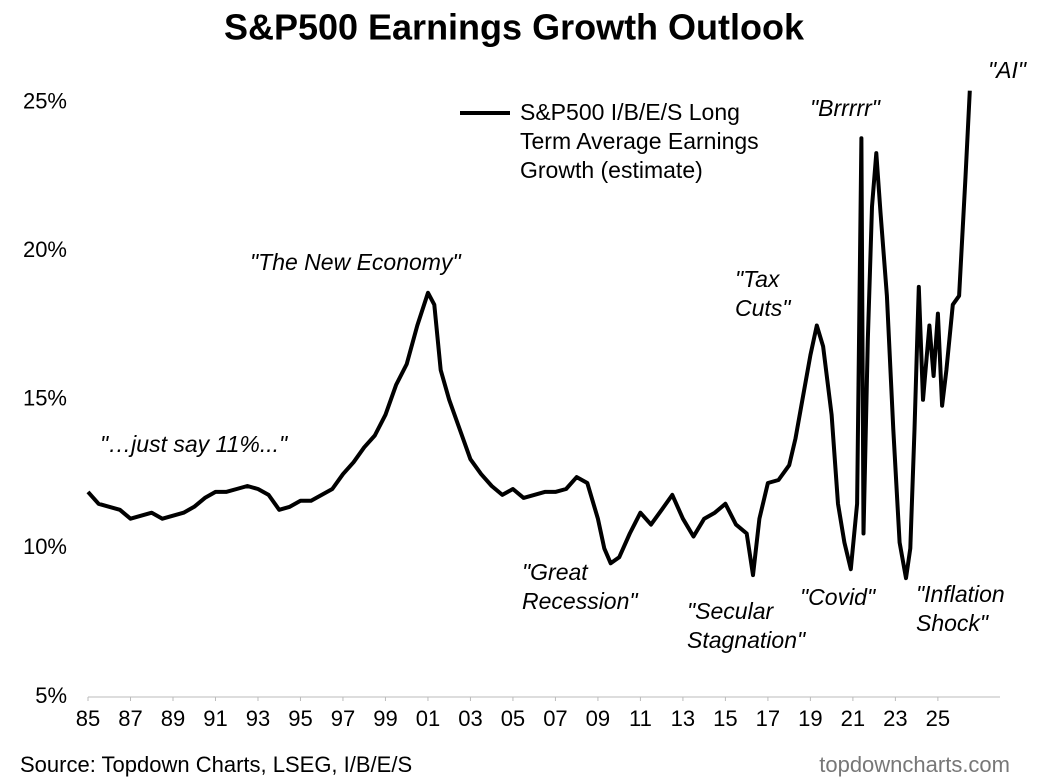  Describe the element at coordinates (1007, 70) in the screenshot. I see `annotation: "AI"` at that location.